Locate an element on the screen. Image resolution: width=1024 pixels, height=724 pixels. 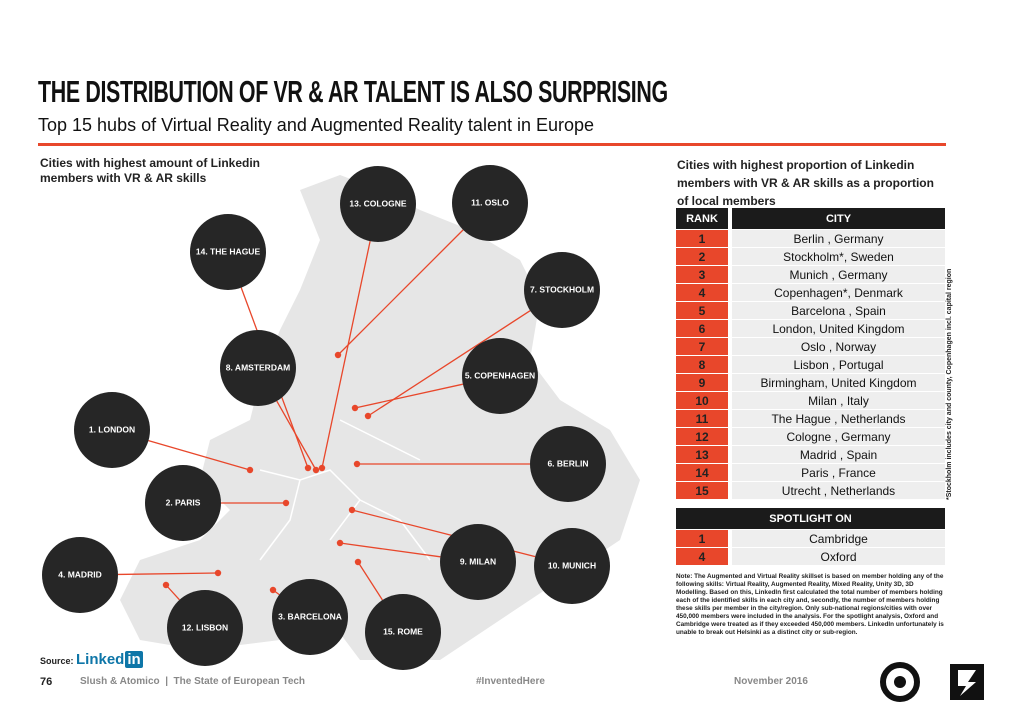
header-cell: SPOTLIGHT ON is located at coordinates (810, 518).